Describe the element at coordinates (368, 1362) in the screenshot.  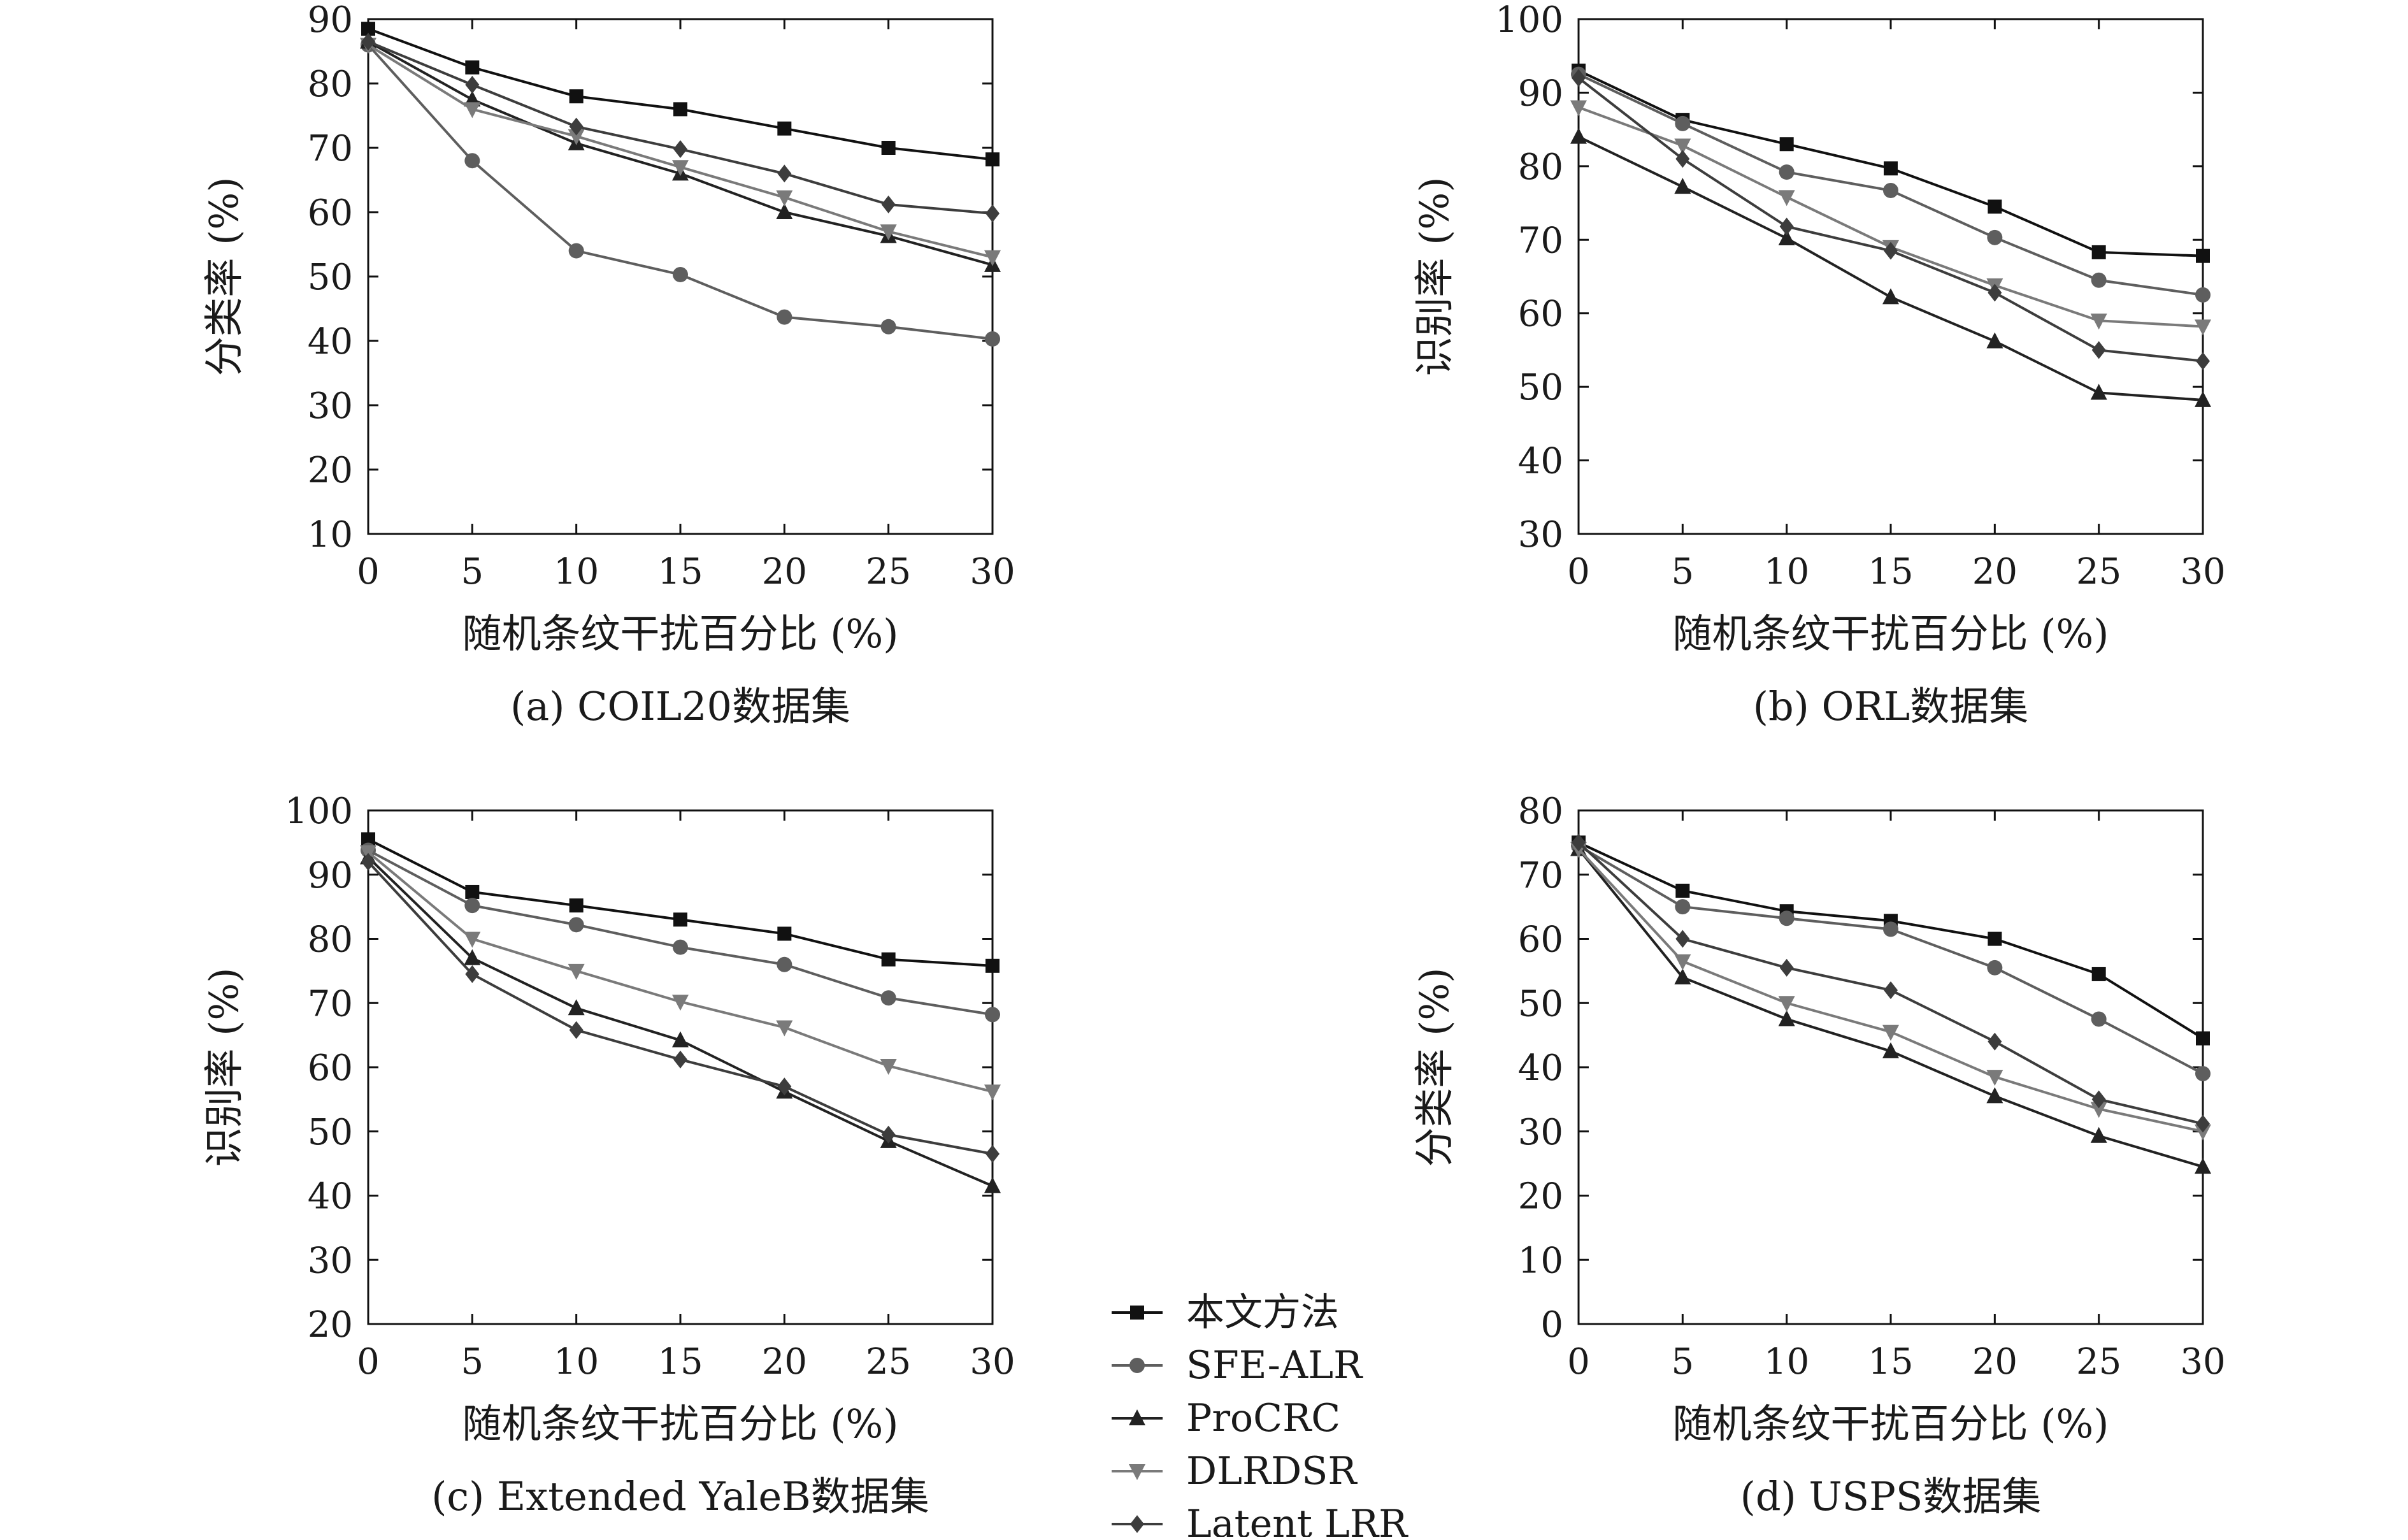
I see `x-tick-label: 0` at that location.